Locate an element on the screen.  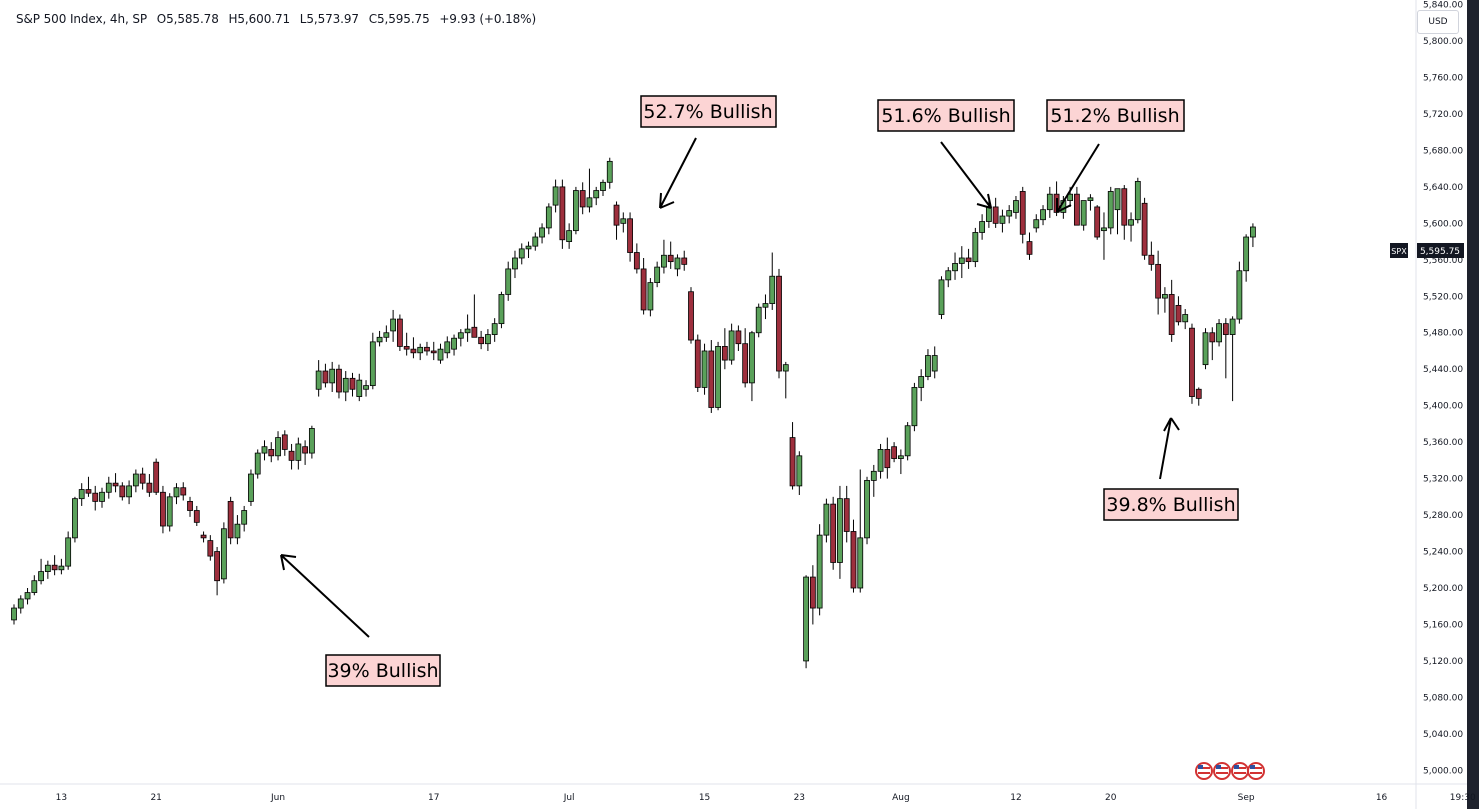
x-tick-label: 15 is located at coordinates (704, 798).